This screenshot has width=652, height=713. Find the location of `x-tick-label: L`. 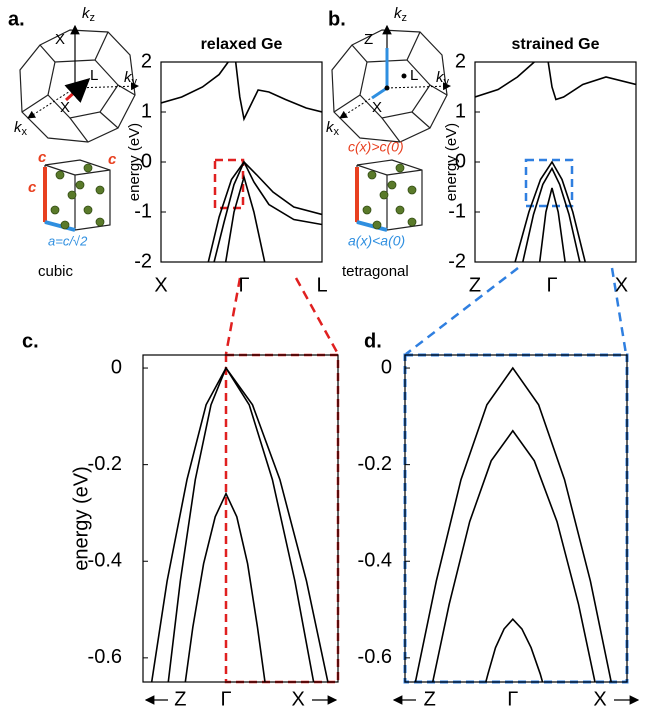

x-tick-label: L is located at coordinates (321, 285).